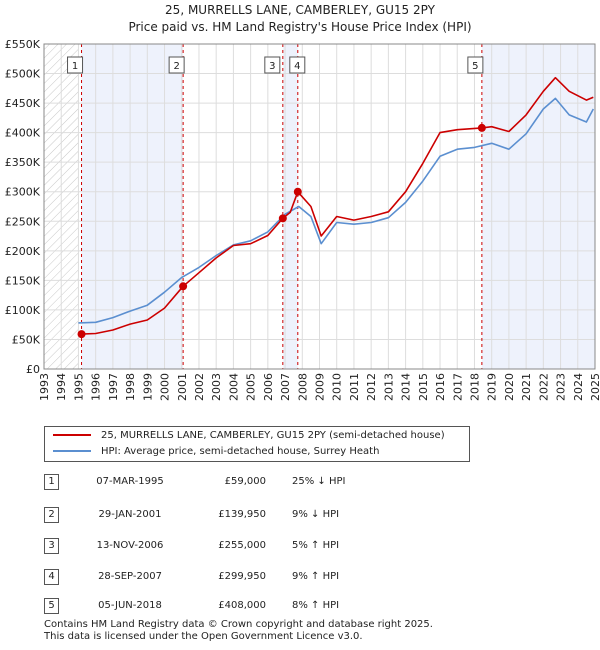  Describe the element at coordinates (130, 481) in the screenshot. I see `sale-date: 07-MAR-1995` at that location.